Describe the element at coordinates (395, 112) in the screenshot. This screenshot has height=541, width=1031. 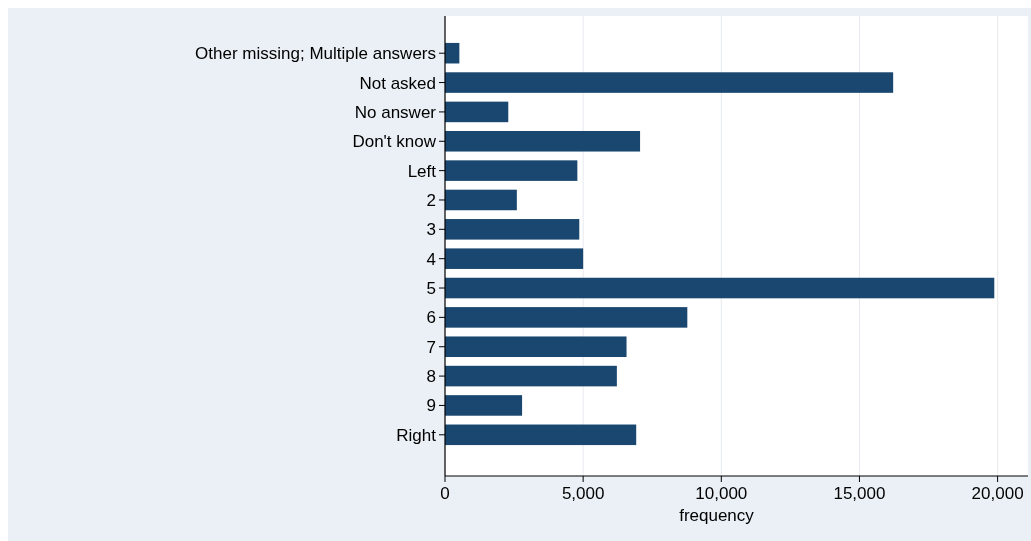
I see `y-tick-label: No answer` at that location.